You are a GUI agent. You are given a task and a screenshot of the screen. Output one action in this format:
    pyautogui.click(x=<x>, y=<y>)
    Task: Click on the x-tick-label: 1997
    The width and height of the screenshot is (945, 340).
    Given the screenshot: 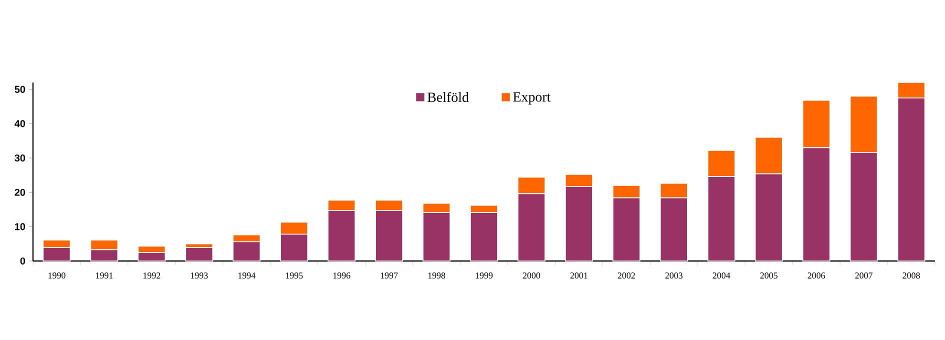 What is the action you would take?
    pyautogui.click(x=389, y=275)
    